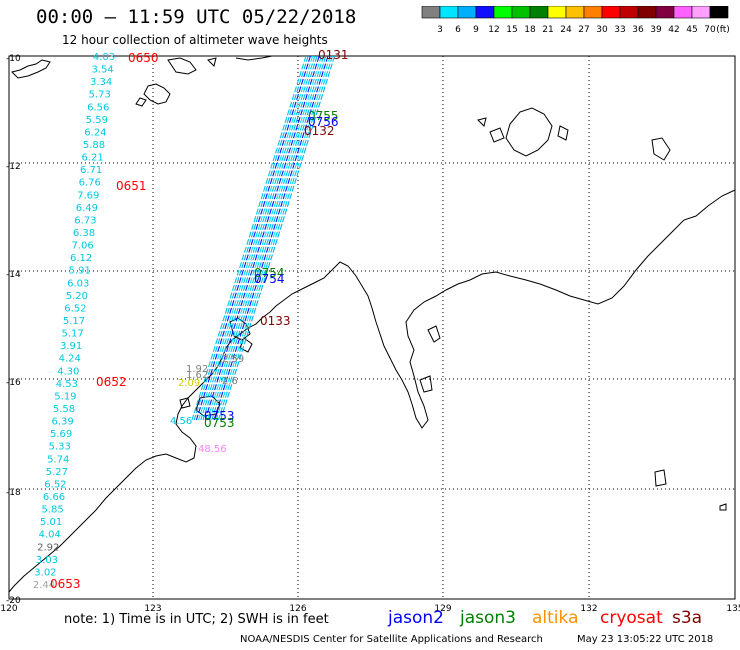 Image resolution: width=740 pixels, height=650 pixels. I want to click on swh-value: 5.74, so click(58, 459).